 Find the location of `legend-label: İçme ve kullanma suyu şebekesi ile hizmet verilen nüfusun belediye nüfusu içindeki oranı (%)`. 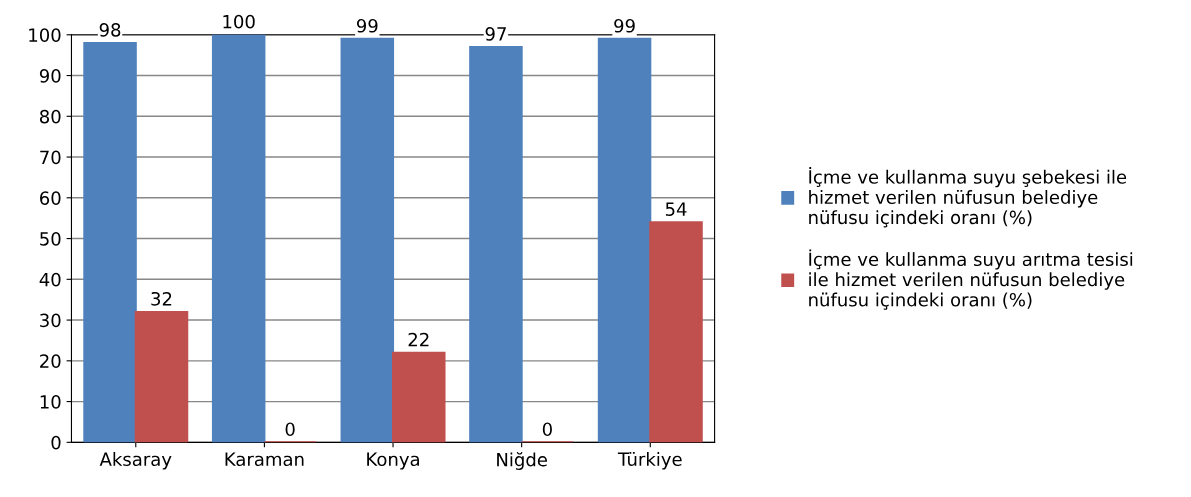

legend-label: İçme ve kullanma suyu şebekesi ile hizmet verilen nüfusun belediye nüfusu içindeki oranı (%) is located at coordinates (968, 197).